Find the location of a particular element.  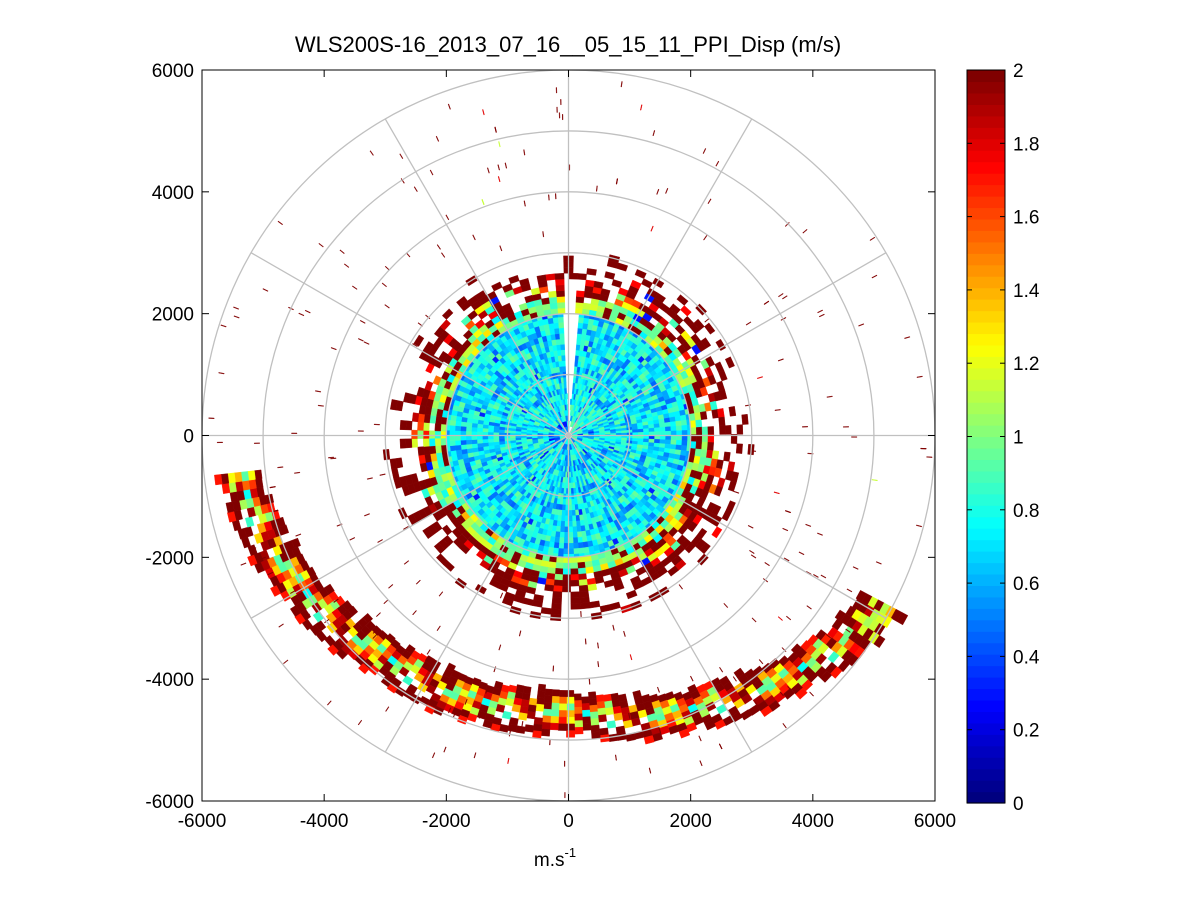

x-tick-label: -2000 is located at coordinates (446, 821).